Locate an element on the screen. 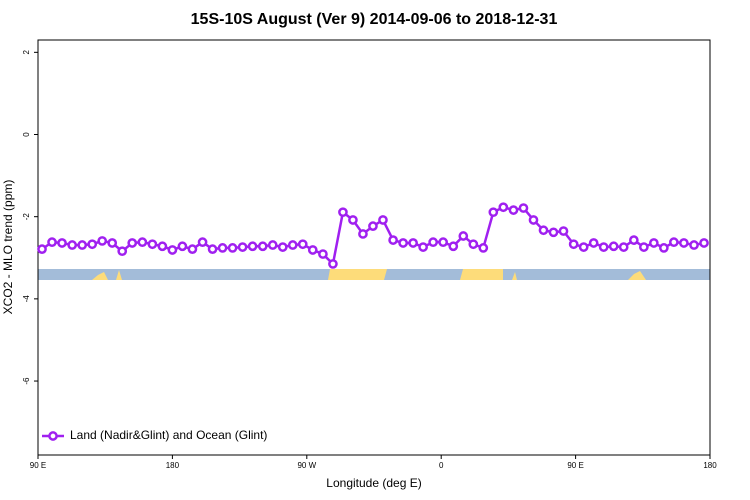 The image size is (750, 500). x-axis-label: Longitude (deg E) is located at coordinates (373, 483).